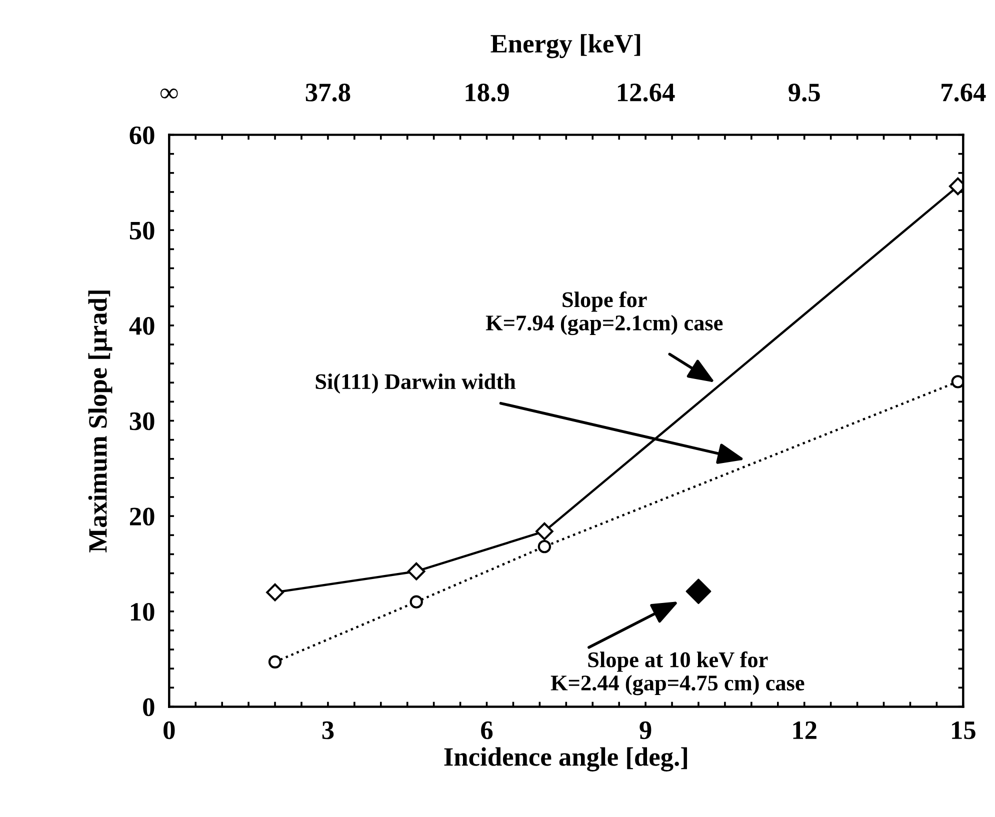  Describe the element at coordinates (804, 93) in the screenshot. I see `text: 9.5` at that location.